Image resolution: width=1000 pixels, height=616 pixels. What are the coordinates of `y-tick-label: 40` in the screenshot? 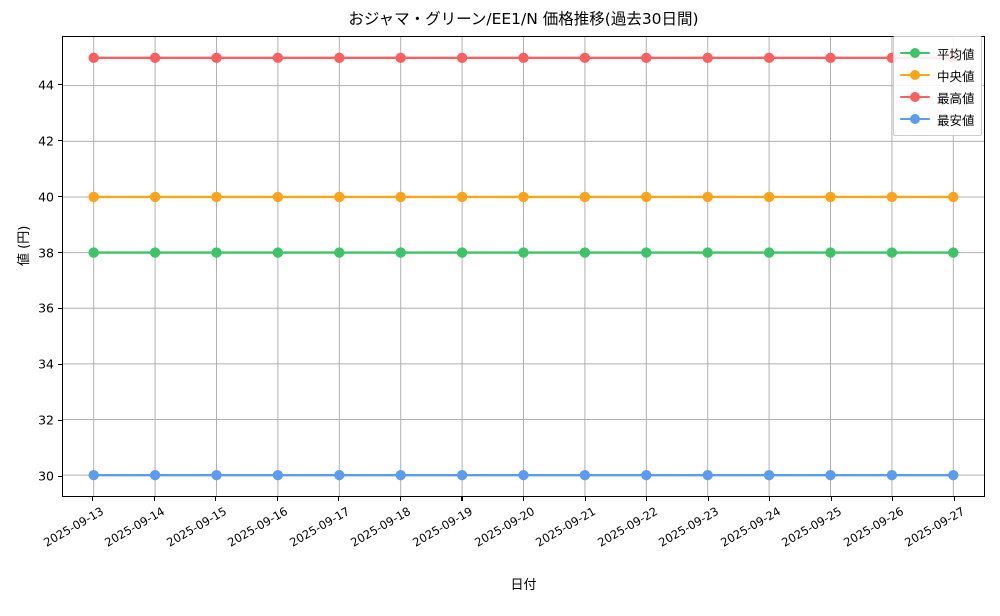 It's located at (46, 197).